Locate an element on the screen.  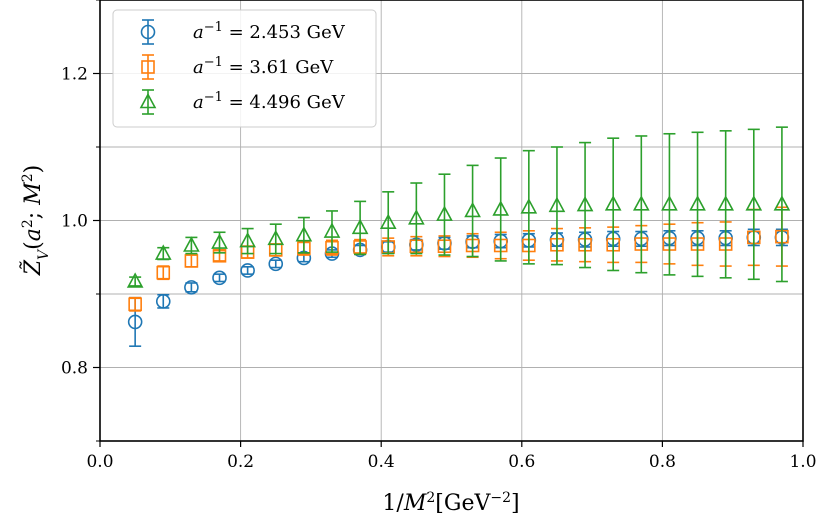
legend-marker-circle is located at coordinates (148, 32).